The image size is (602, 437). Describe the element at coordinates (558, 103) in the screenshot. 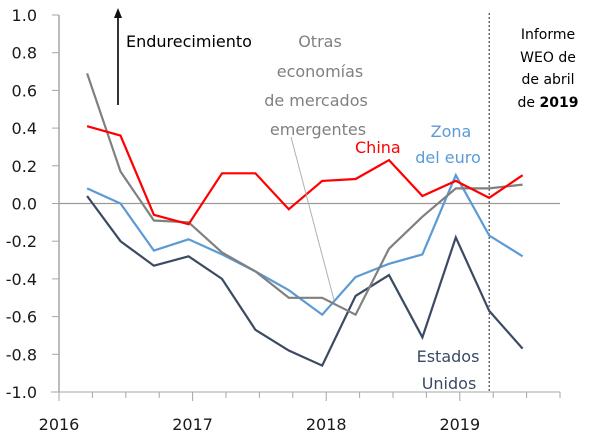

I see `weo-label-year: 2019` at that location.